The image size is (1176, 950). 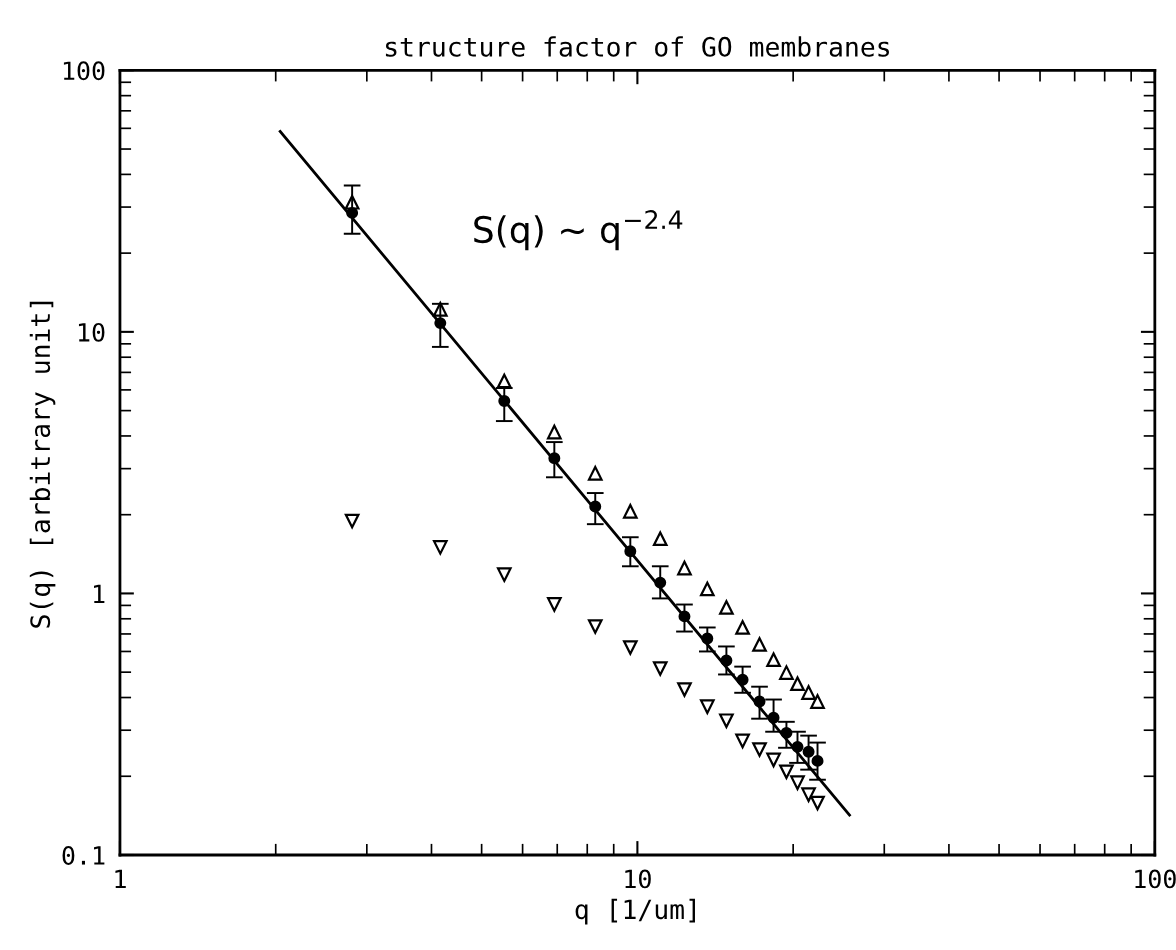 I want to click on y-tick-label: 10, so click(x=91, y=332).